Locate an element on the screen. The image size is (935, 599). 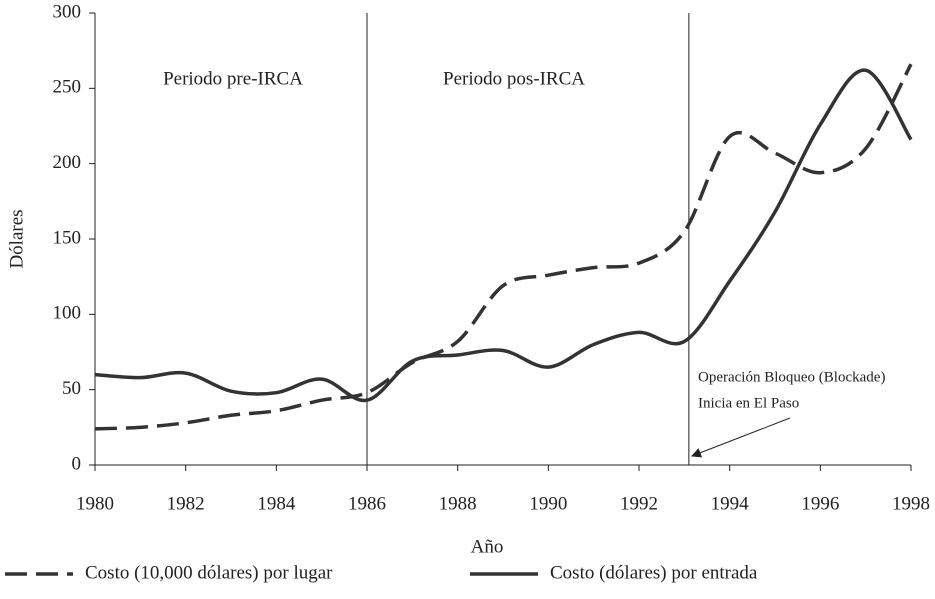
annotation: Inicia en El Paso is located at coordinates (748, 403).